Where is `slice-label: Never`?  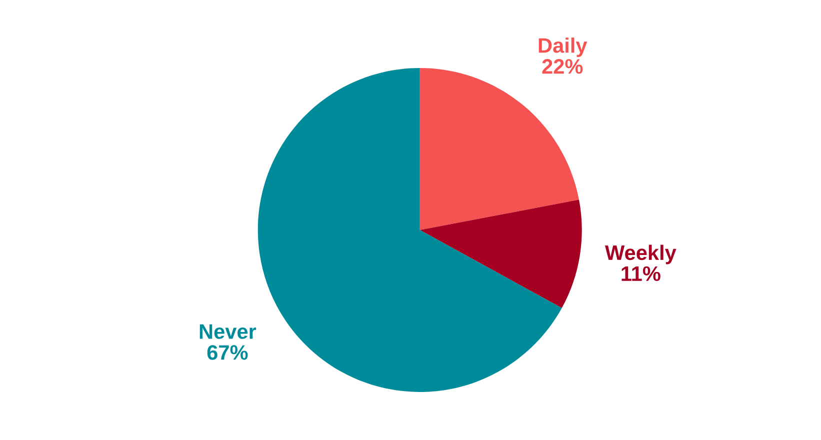 slice-label: Never is located at coordinates (228, 331).